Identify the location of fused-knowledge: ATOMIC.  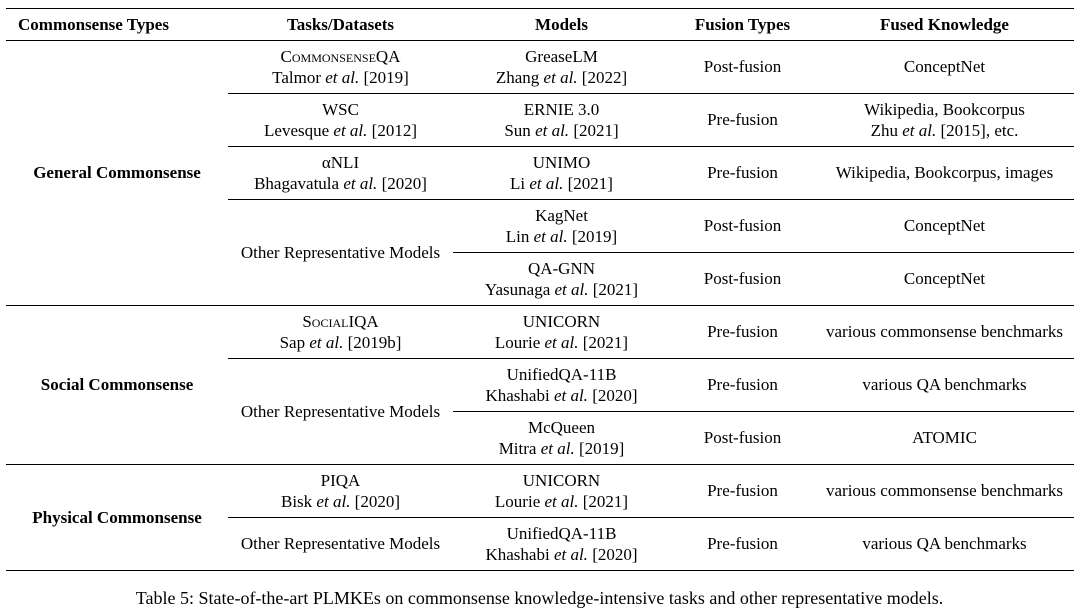
(944, 438).